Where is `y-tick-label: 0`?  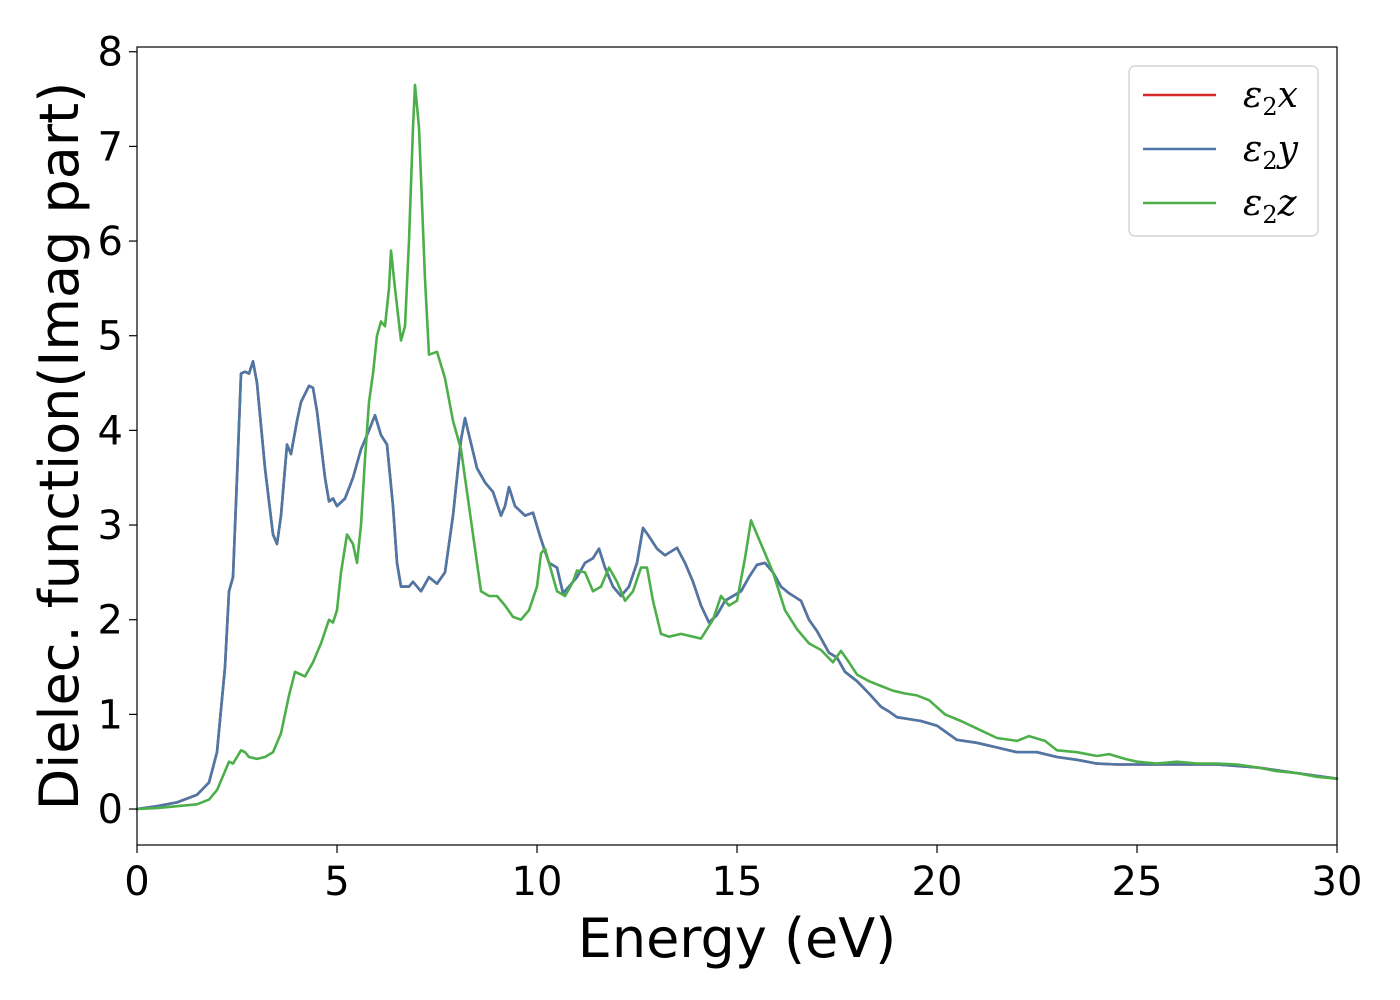 y-tick-label: 0 is located at coordinates (110, 810).